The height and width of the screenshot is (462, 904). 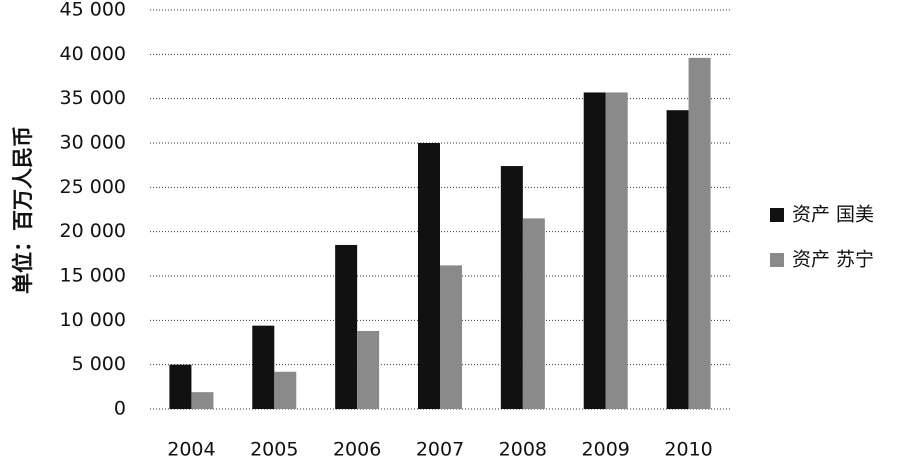 What do you see at coordinates (23, 210) in the screenshot?
I see `y-axis-title: 单位：百万人民币` at bounding box center [23, 210].